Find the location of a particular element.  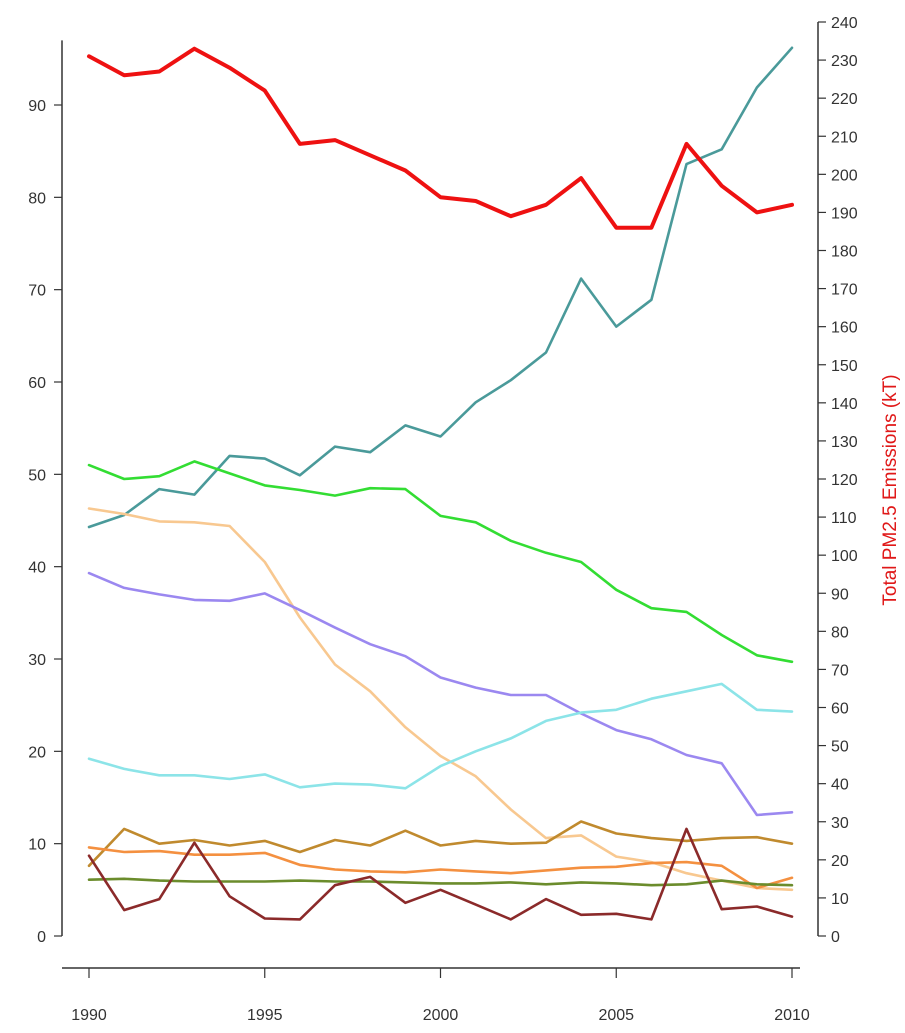

right-axis-tick-label: 220 is located at coordinates (844, 99).